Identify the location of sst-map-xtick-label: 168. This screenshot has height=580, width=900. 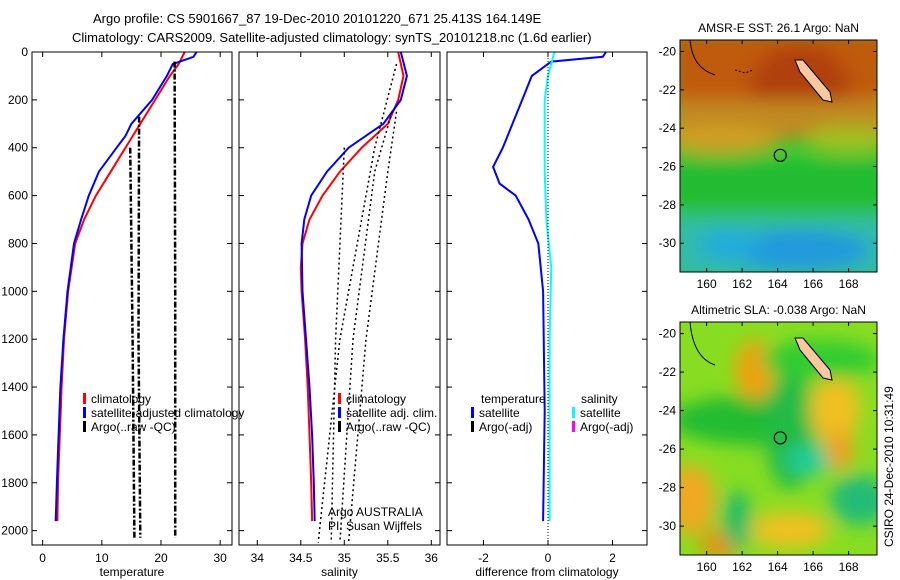
(849, 284).